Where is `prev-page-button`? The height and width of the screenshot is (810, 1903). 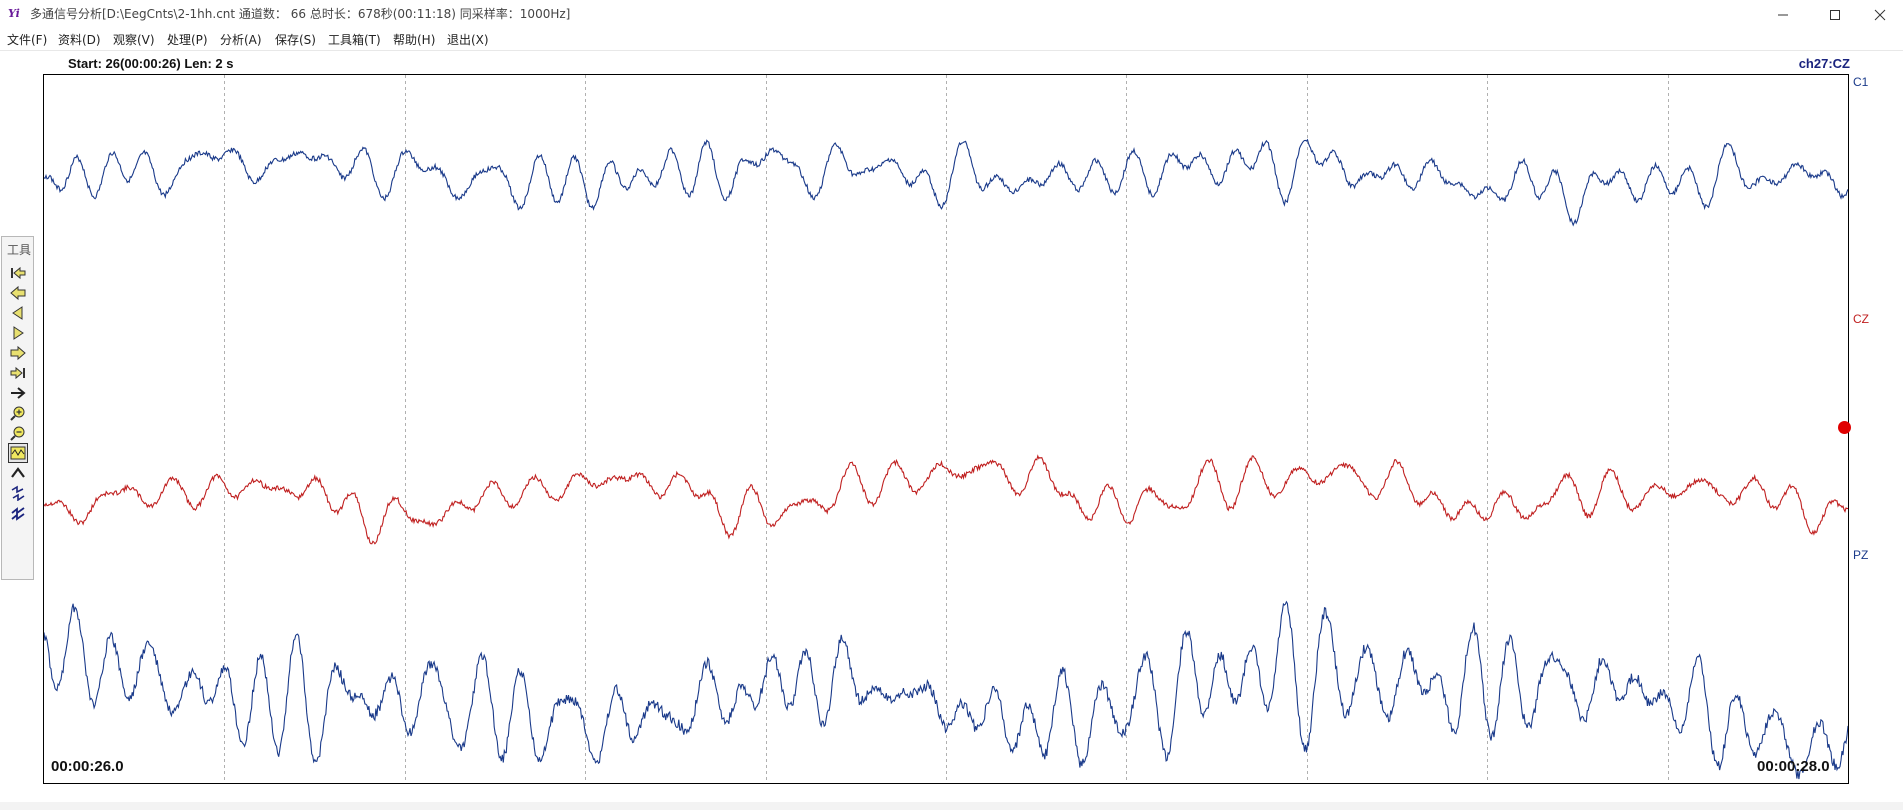 prev-page-button is located at coordinates (18, 293).